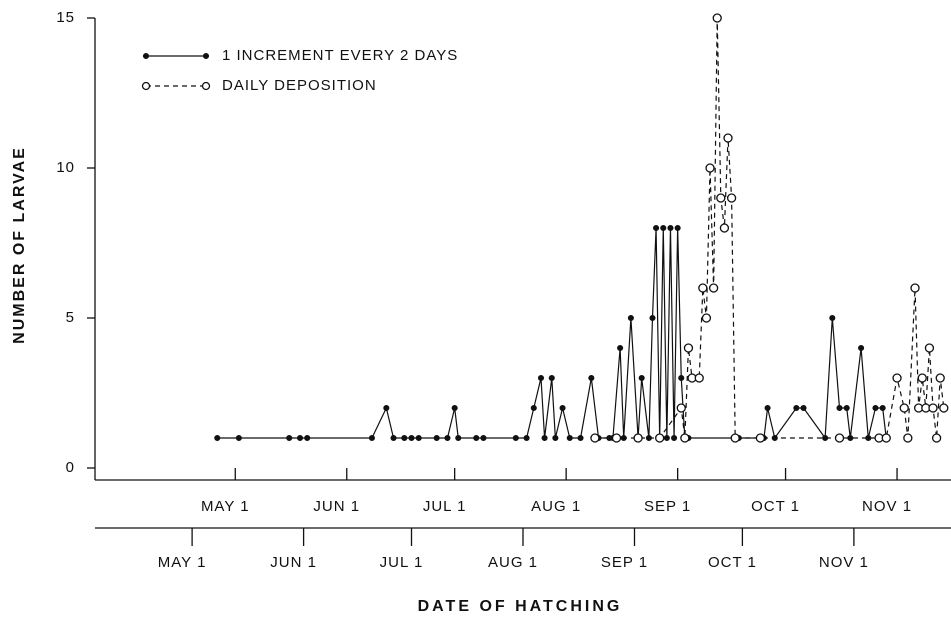  What do you see at coordinates (445, 506) in the screenshot?
I see `x-tick-label: JUL 1` at bounding box center [445, 506].